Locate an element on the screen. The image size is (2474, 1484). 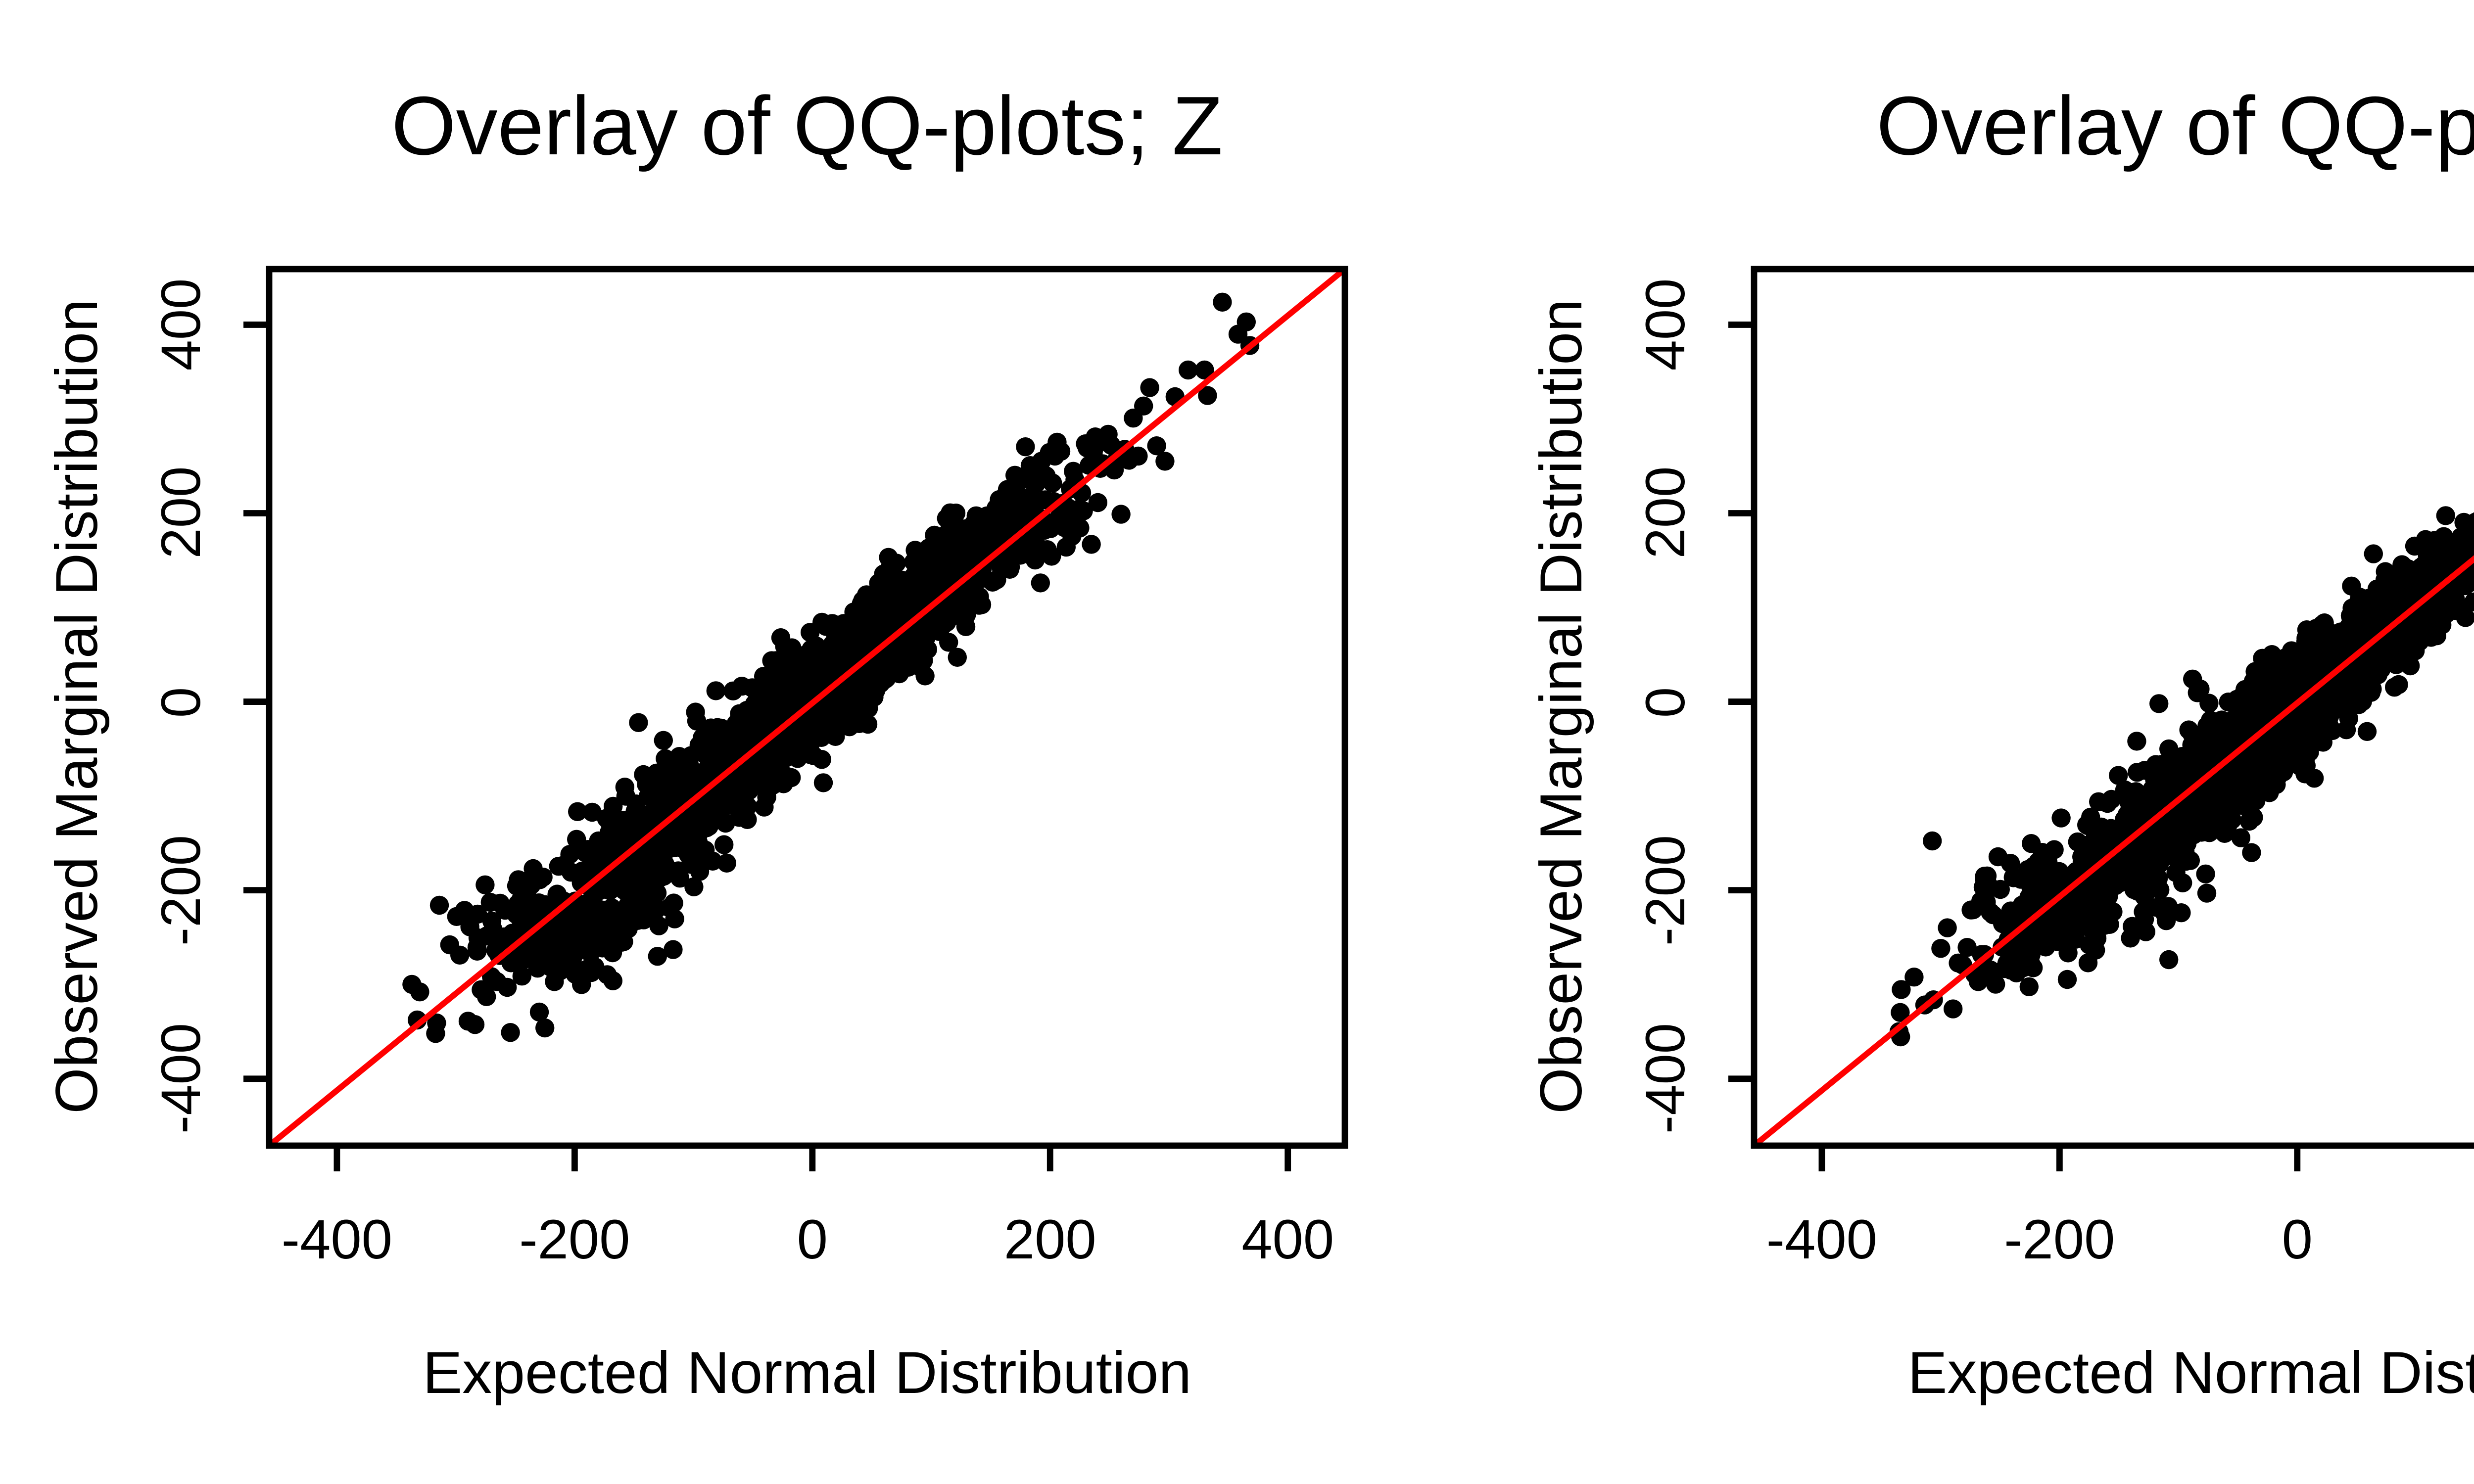
scatter-points is located at coordinates (2181, 776).